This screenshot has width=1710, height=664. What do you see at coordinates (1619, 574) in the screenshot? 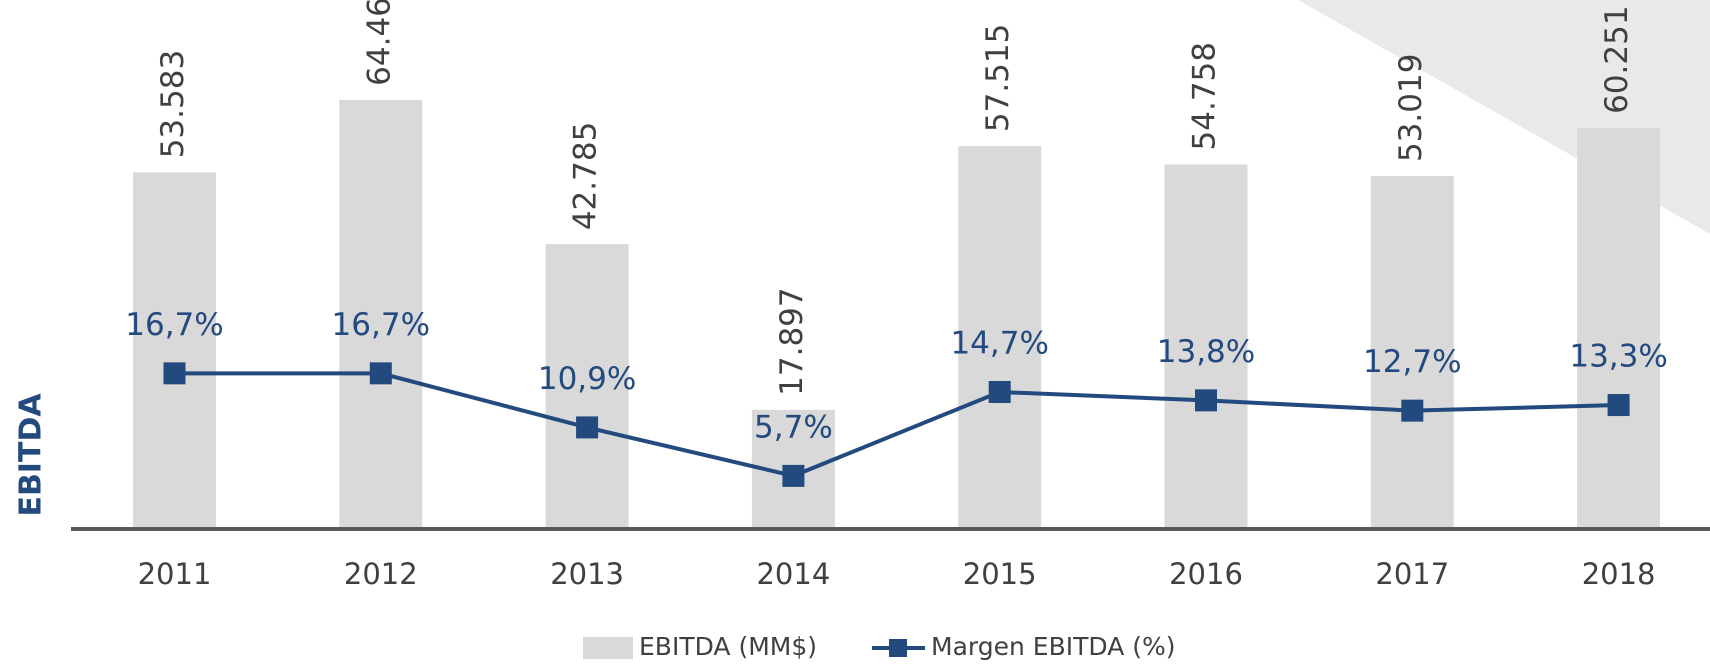
I see `x-tick-label: 2018` at bounding box center [1619, 574].